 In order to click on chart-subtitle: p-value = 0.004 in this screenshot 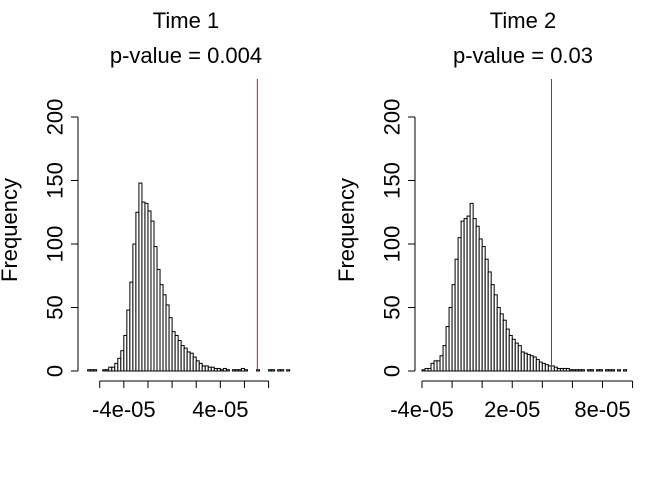, I will do `click(186, 55)`.